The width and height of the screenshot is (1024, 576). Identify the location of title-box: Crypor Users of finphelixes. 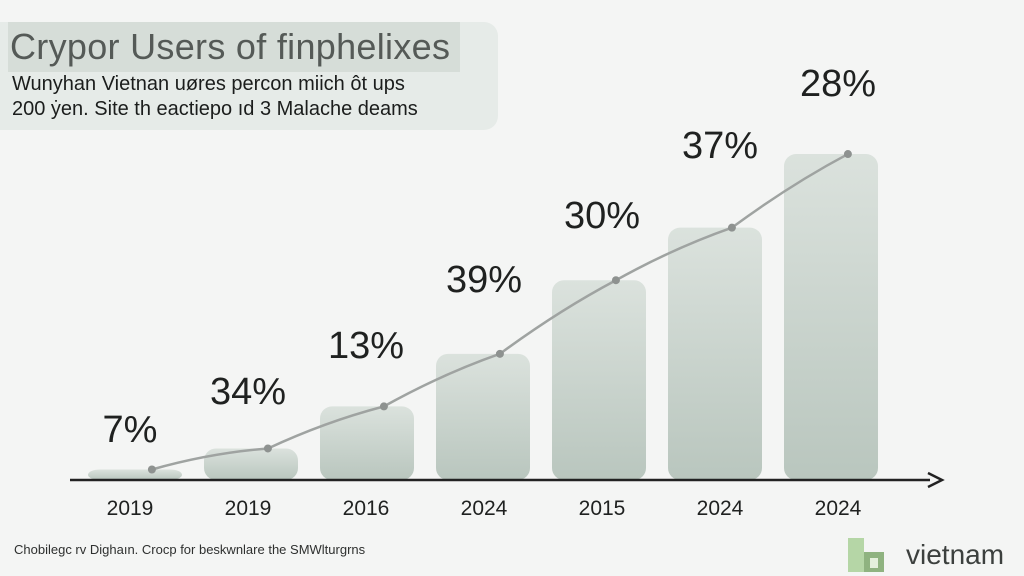
(234, 47).